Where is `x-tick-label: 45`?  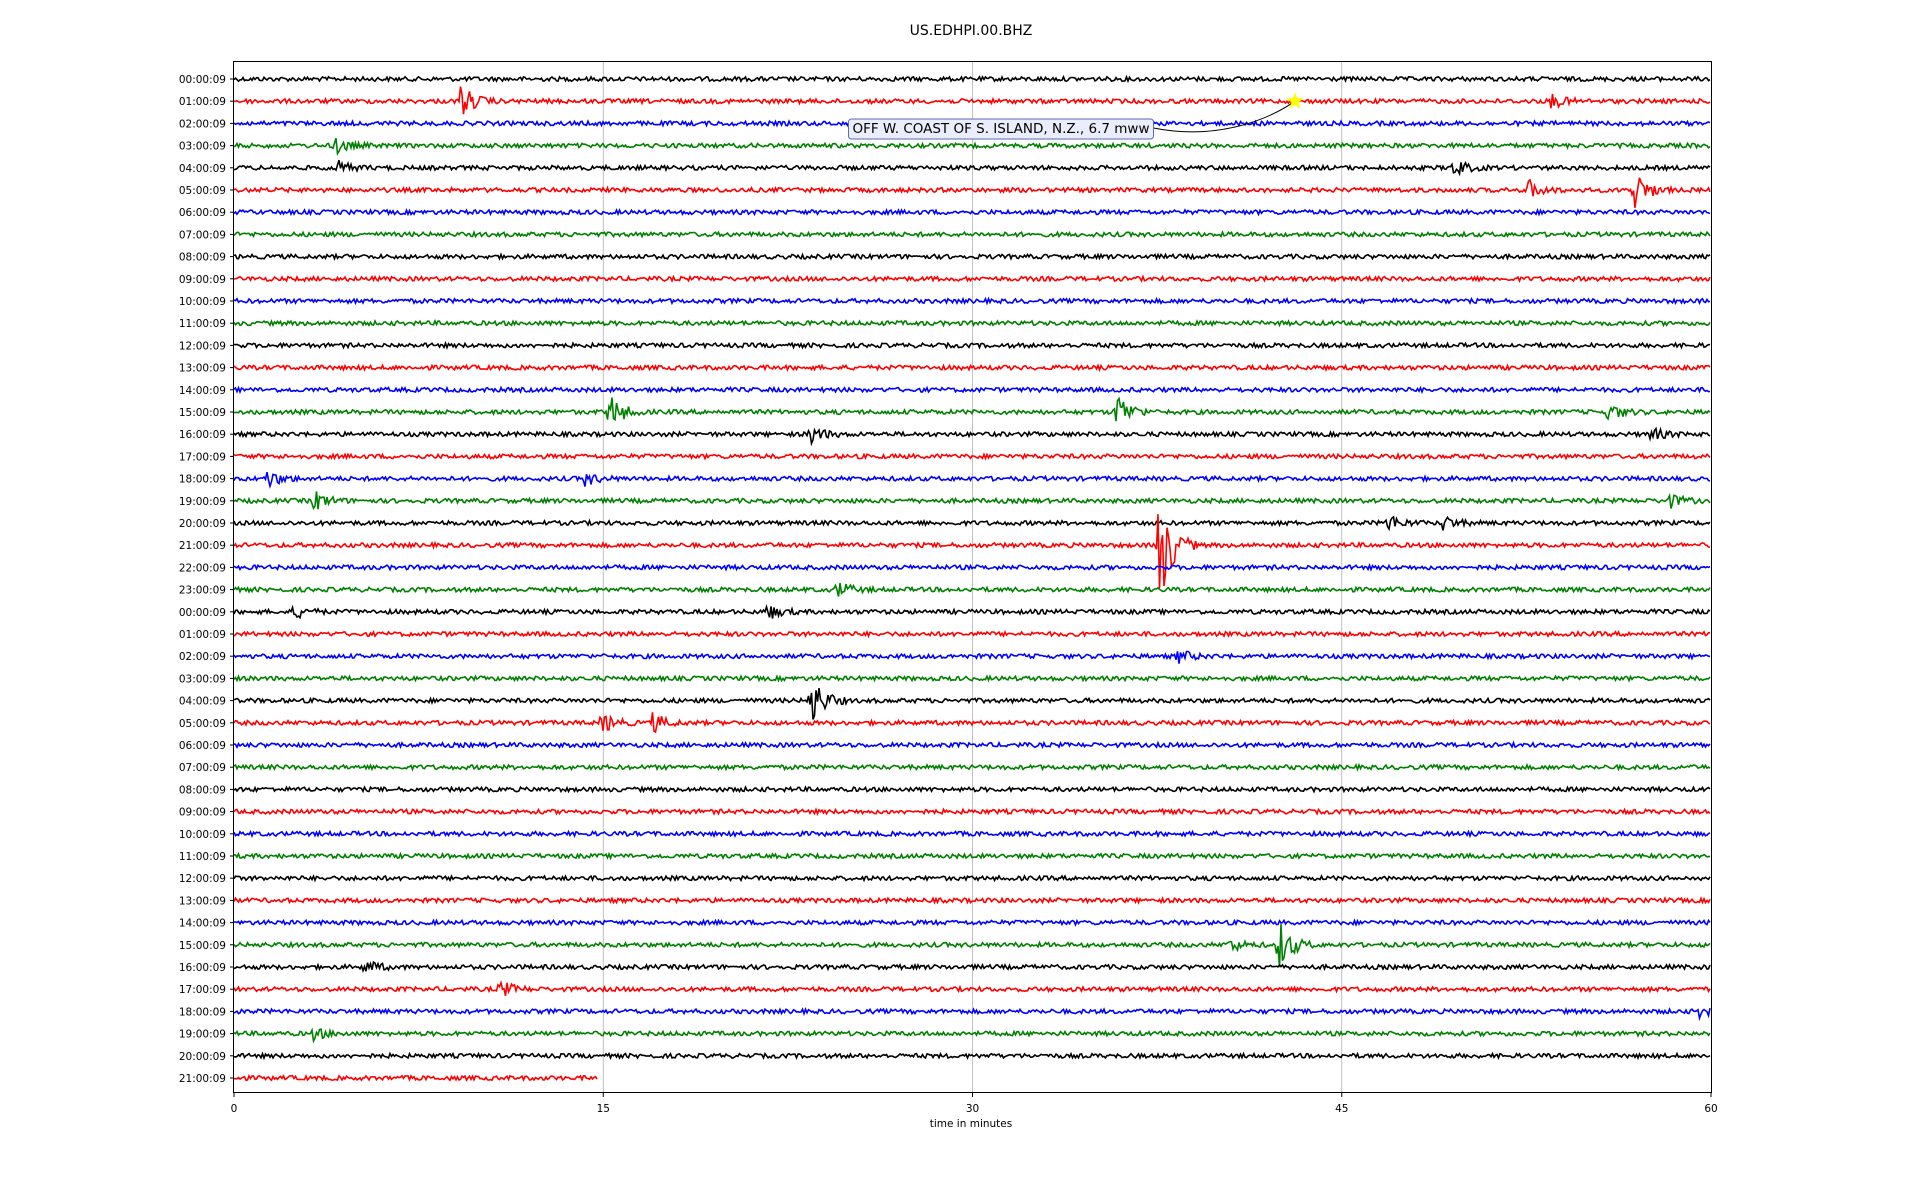
x-tick-label: 45 is located at coordinates (1341, 1109).